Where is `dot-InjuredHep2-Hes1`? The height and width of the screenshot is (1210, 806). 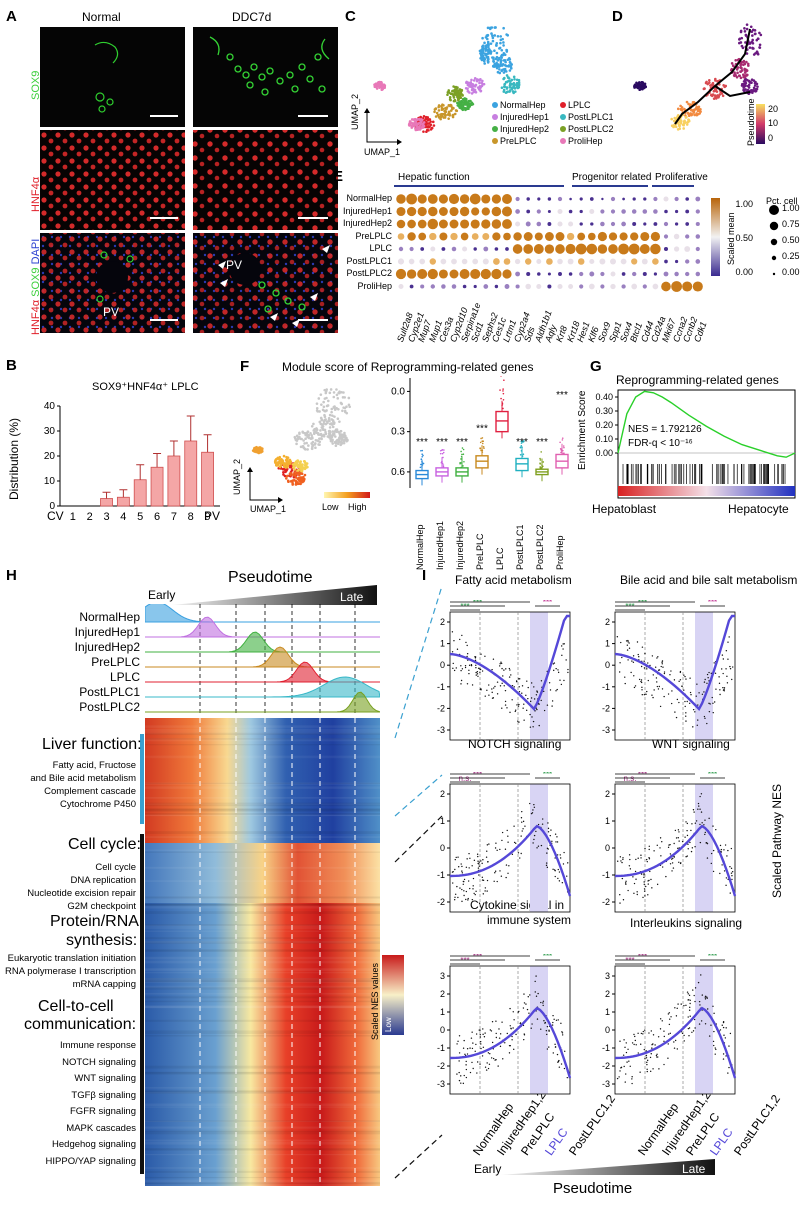 dot-InjuredHep2-Hes1 is located at coordinates (581, 224).